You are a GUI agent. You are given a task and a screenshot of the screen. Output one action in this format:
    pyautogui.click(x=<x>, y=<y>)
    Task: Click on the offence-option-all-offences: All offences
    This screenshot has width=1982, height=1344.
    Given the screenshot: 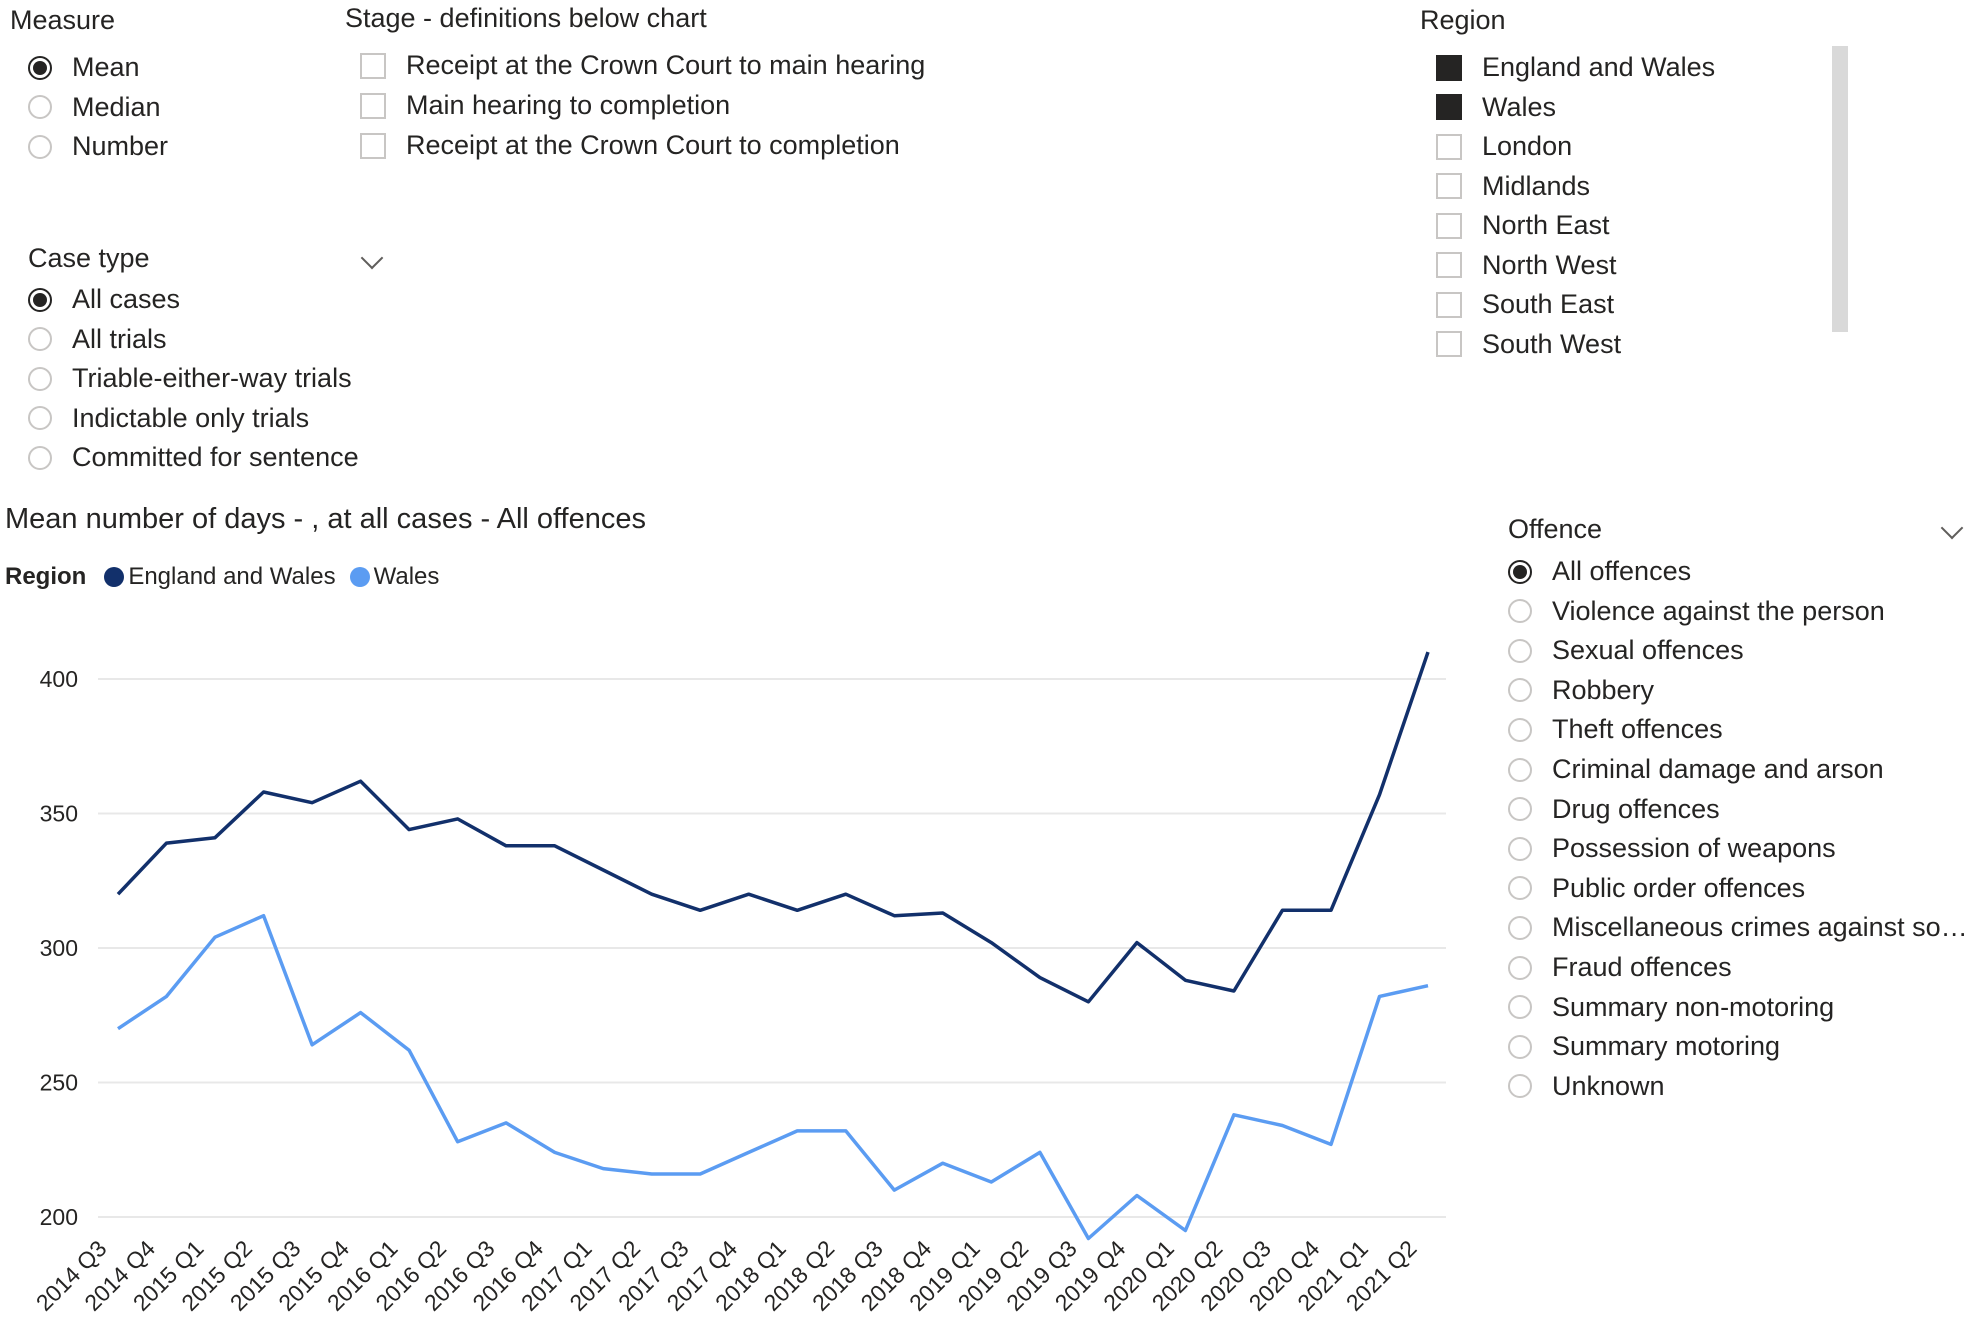 What is the action you would take?
    pyautogui.click(x=1599, y=571)
    